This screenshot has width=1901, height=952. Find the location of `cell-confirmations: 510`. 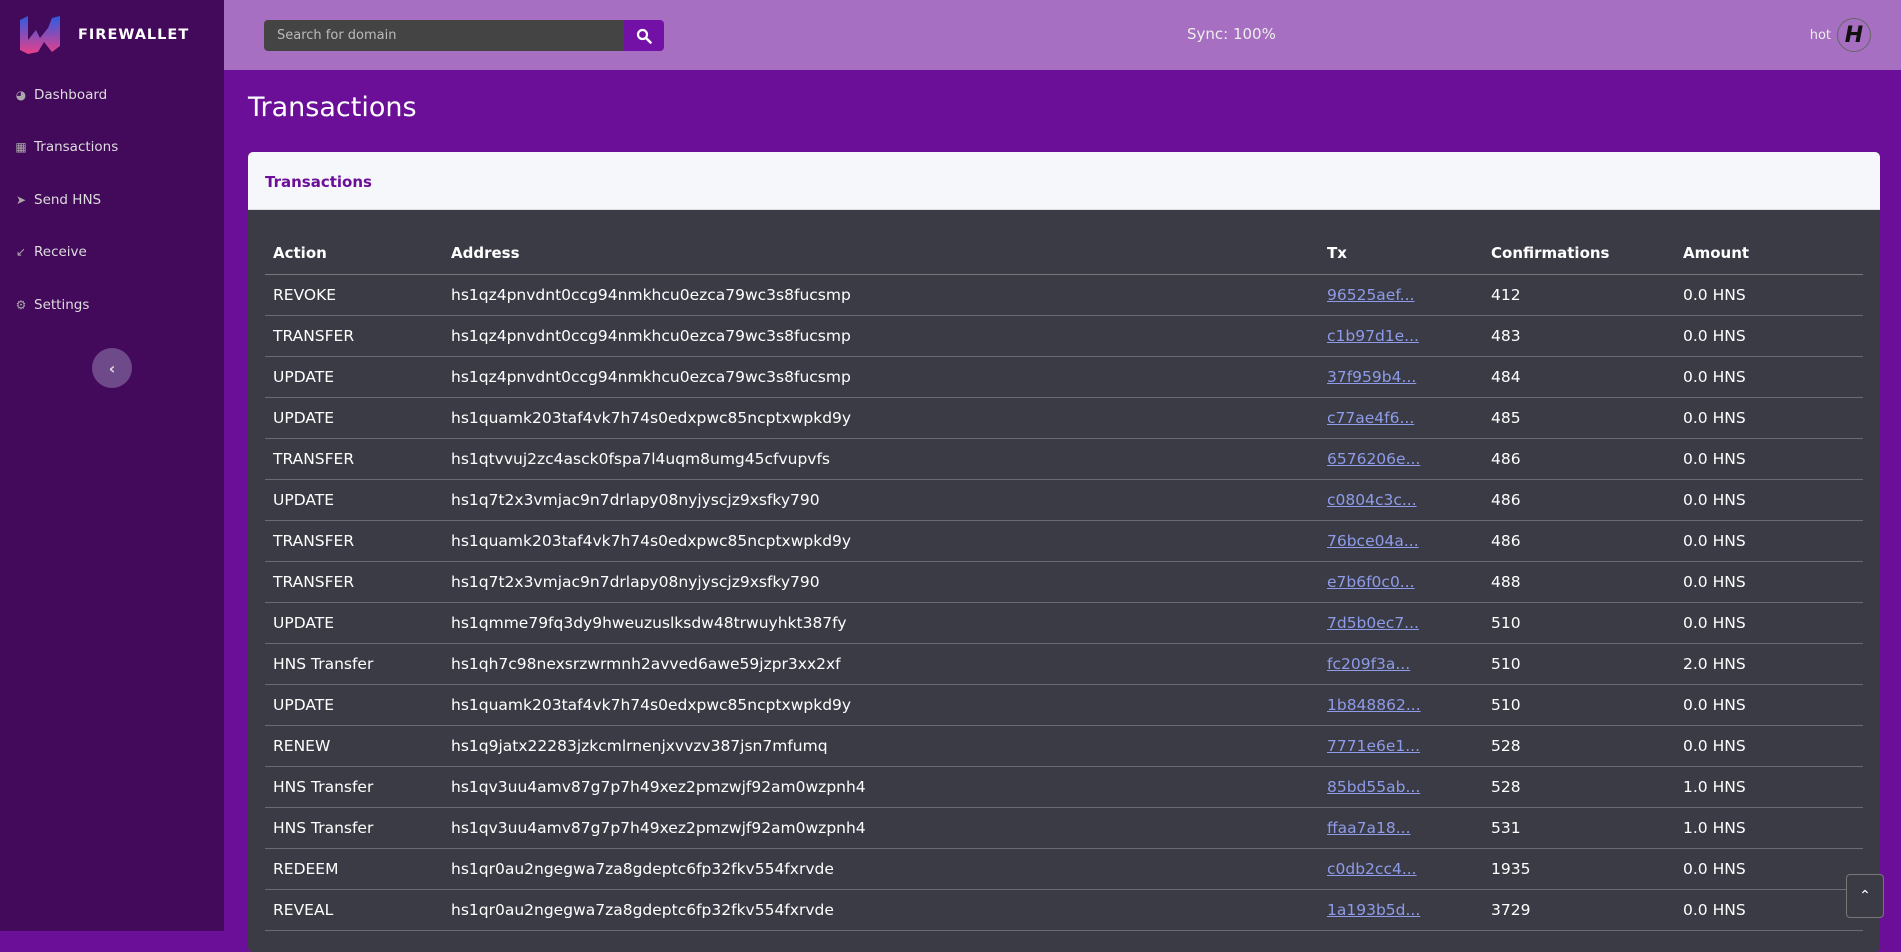

cell-confirmations: 510 is located at coordinates (1579, 705).